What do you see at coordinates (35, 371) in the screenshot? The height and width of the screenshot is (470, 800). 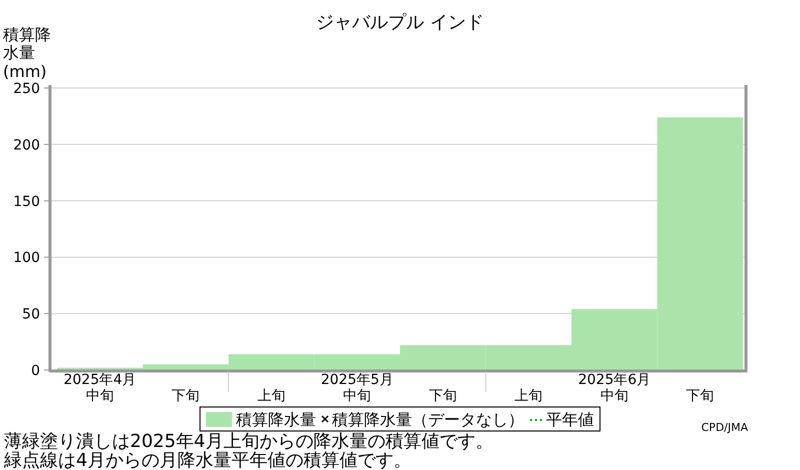 I see `ytick: 0` at bounding box center [35, 371].